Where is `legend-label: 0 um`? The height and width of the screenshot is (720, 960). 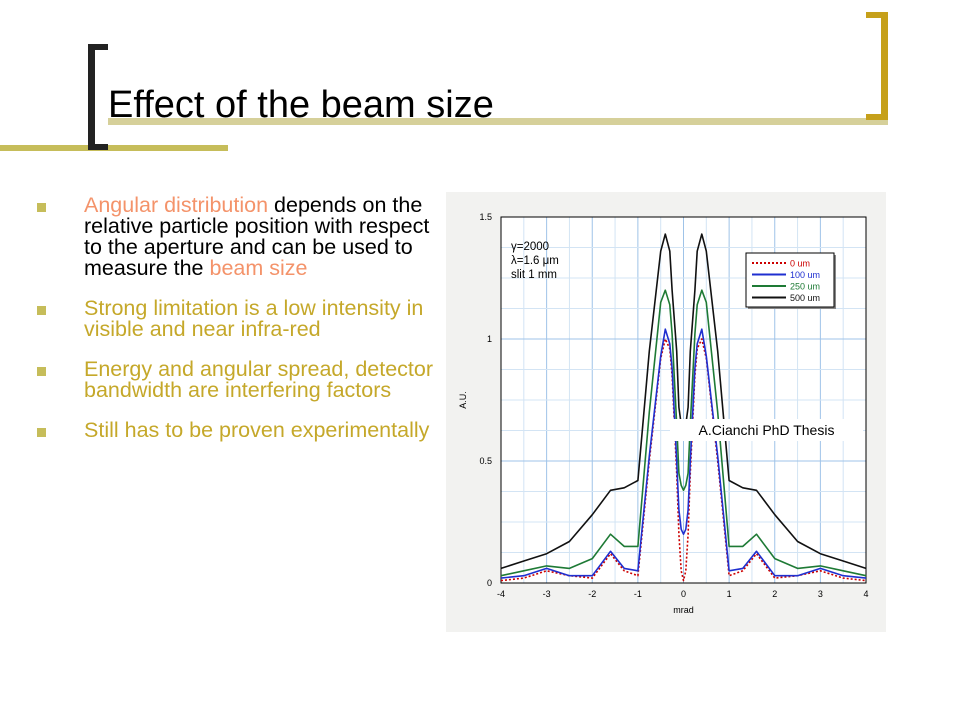 legend-label: 0 um is located at coordinates (800, 264).